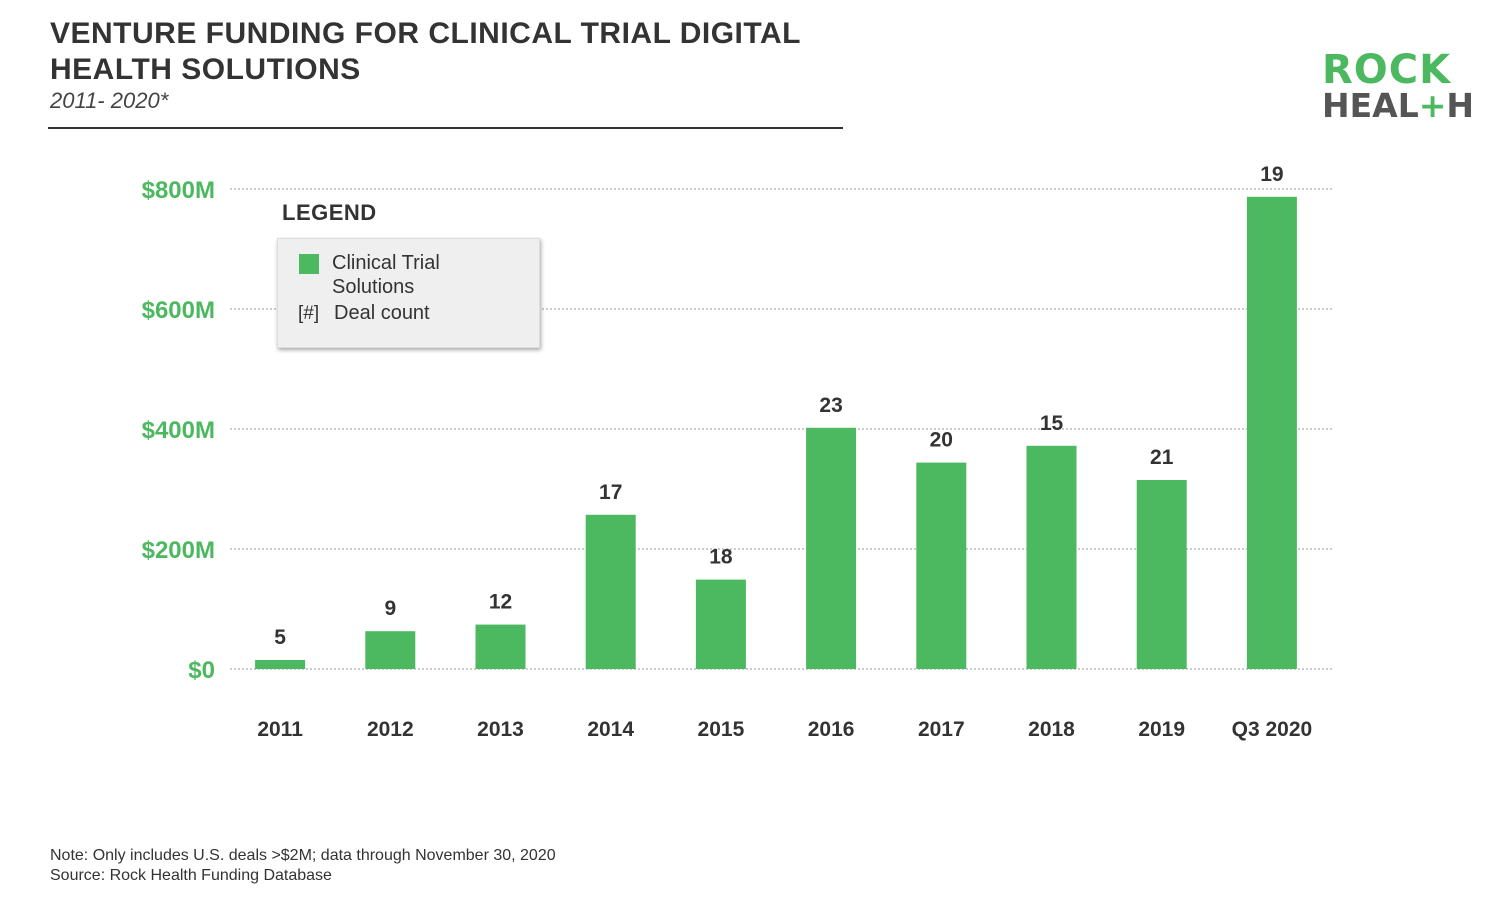  Describe the element at coordinates (445, 128) in the screenshot. I see `title-divider` at that location.